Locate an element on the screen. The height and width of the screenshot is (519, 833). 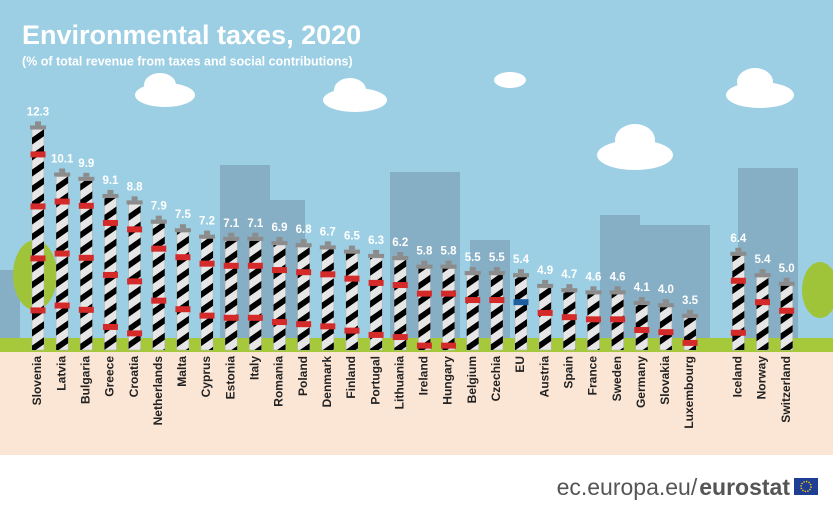
chart-title: Environmental taxes, 2020 is located at coordinates (191, 35).